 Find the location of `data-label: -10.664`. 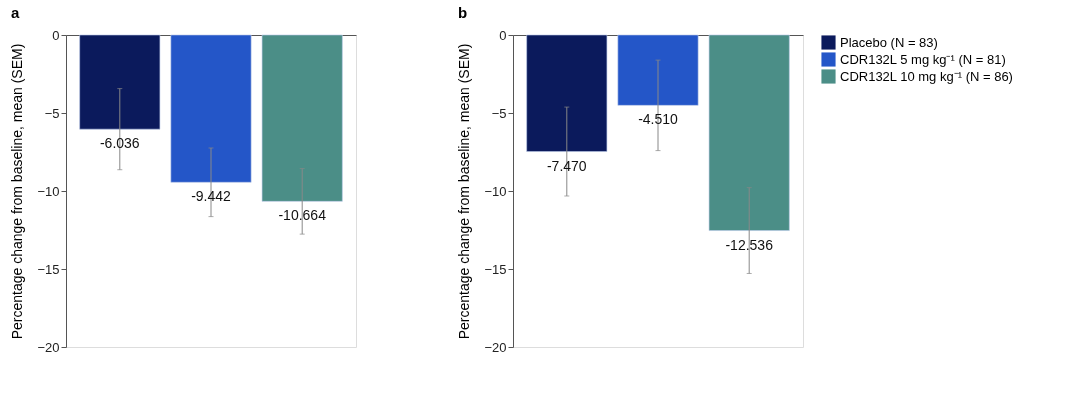

data-label: -10.664 is located at coordinates (302, 215).